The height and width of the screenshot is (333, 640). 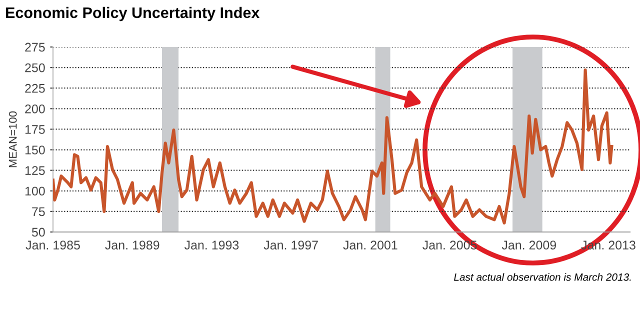 I want to click on y-tick-label: 50, so click(x=38, y=232).